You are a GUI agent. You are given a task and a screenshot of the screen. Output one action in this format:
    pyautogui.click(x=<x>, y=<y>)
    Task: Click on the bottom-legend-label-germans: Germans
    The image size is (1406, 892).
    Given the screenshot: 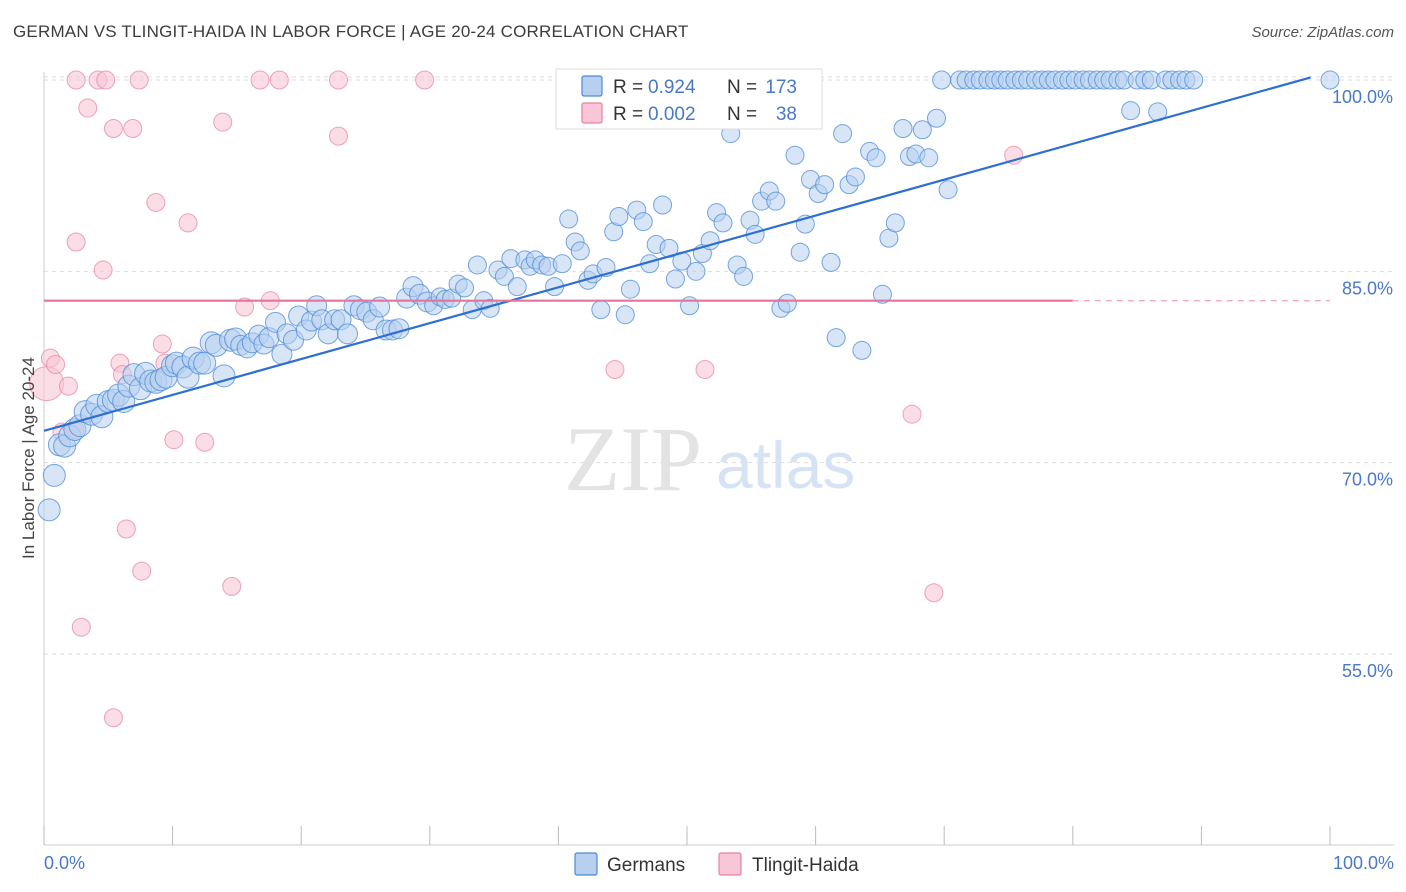 What is the action you would take?
    pyautogui.click(x=646, y=865)
    